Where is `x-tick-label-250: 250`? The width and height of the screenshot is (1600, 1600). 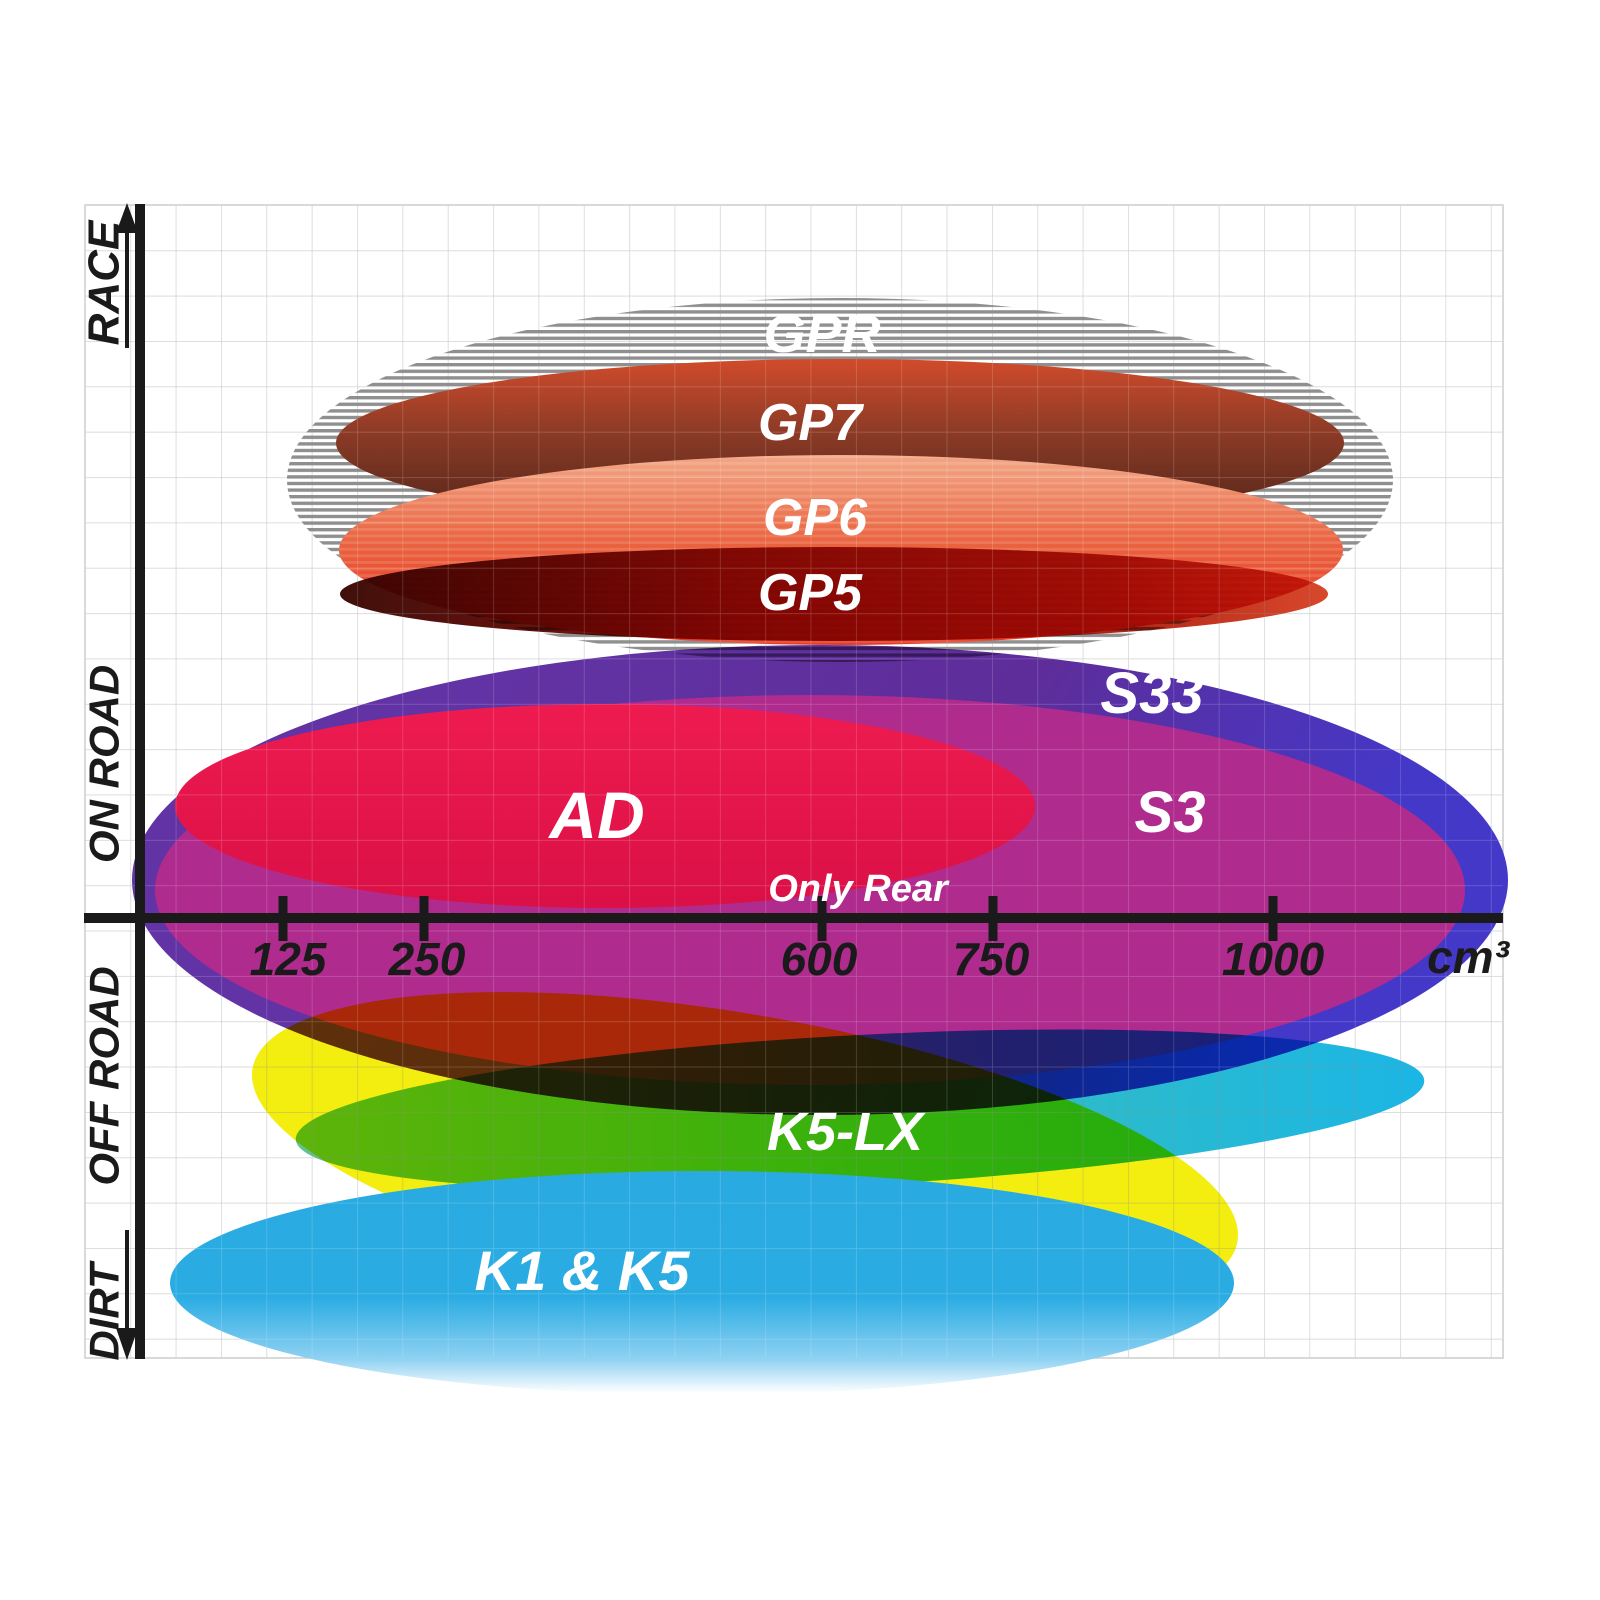
x-tick-label-250: 250 is located at coordinates (427, 959).